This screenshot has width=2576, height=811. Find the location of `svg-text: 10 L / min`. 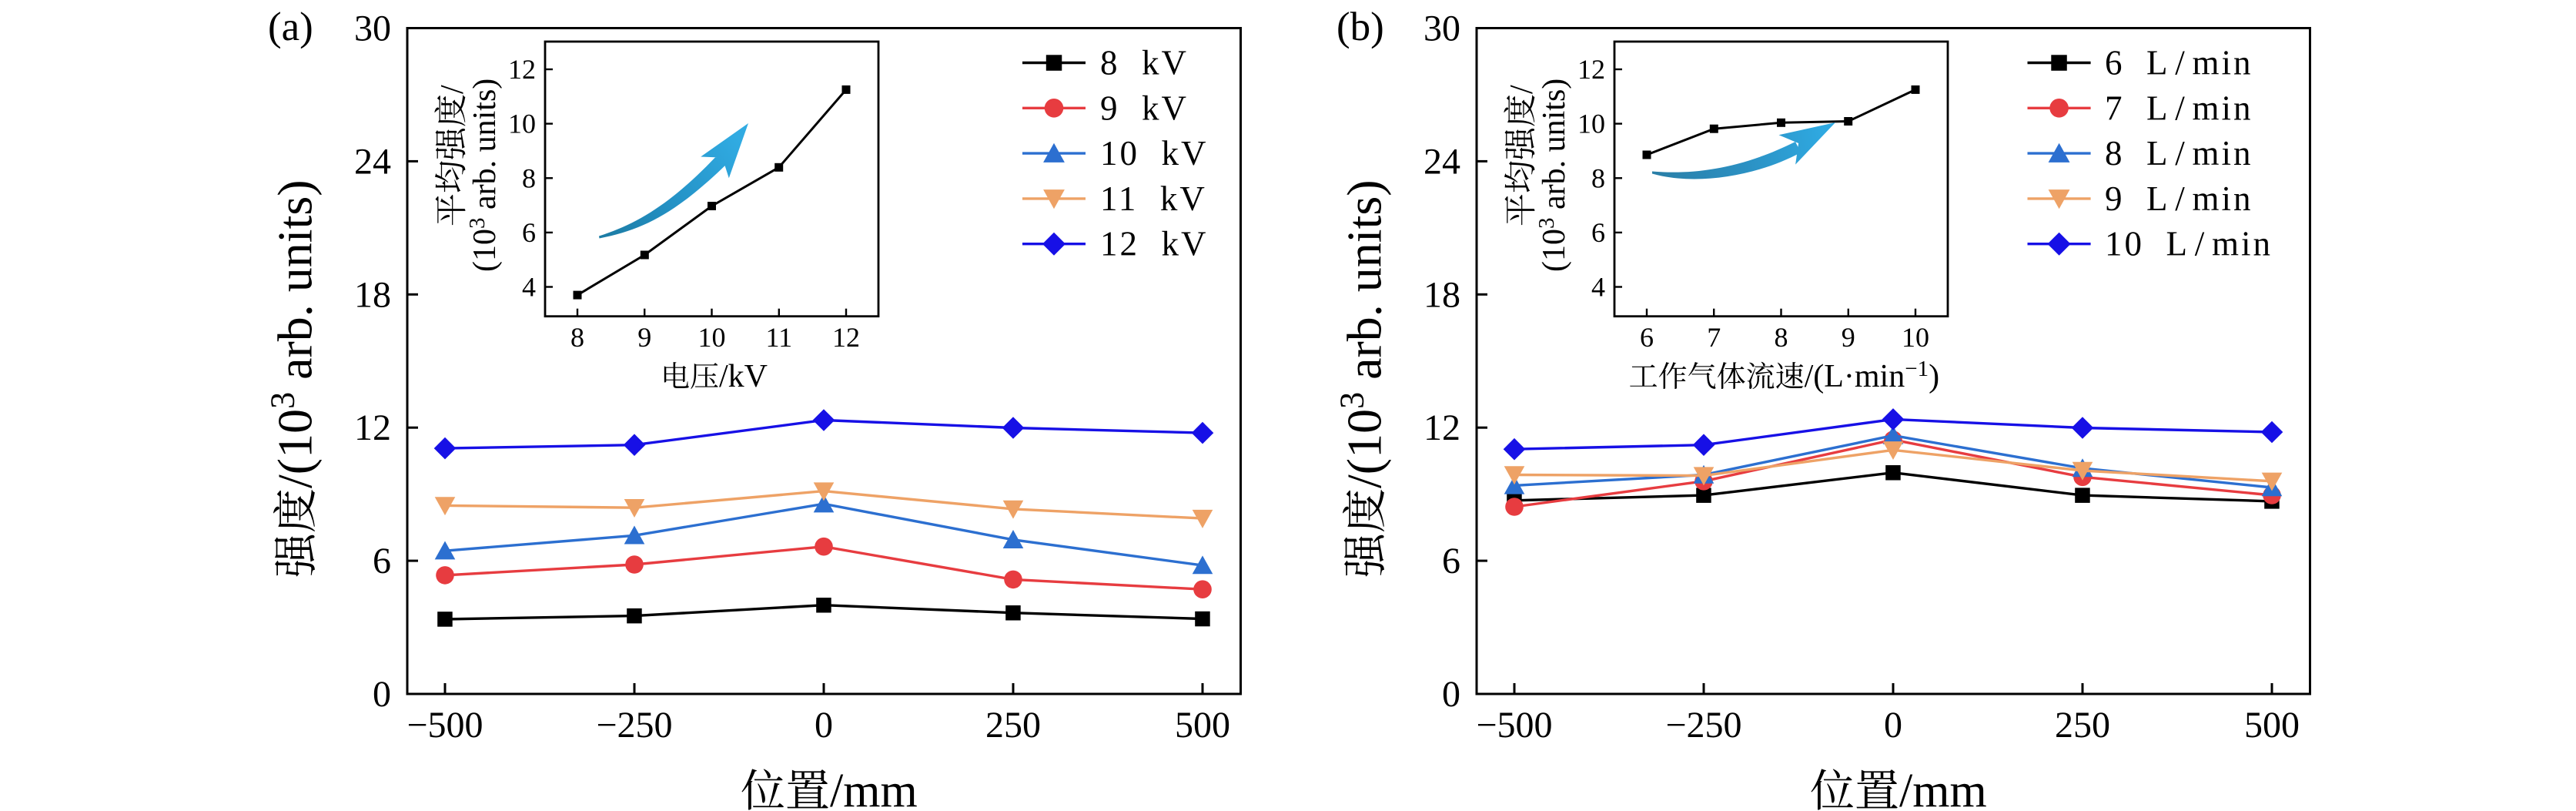

svg-text: 10 L / min is located at coordinates (2189, 244).